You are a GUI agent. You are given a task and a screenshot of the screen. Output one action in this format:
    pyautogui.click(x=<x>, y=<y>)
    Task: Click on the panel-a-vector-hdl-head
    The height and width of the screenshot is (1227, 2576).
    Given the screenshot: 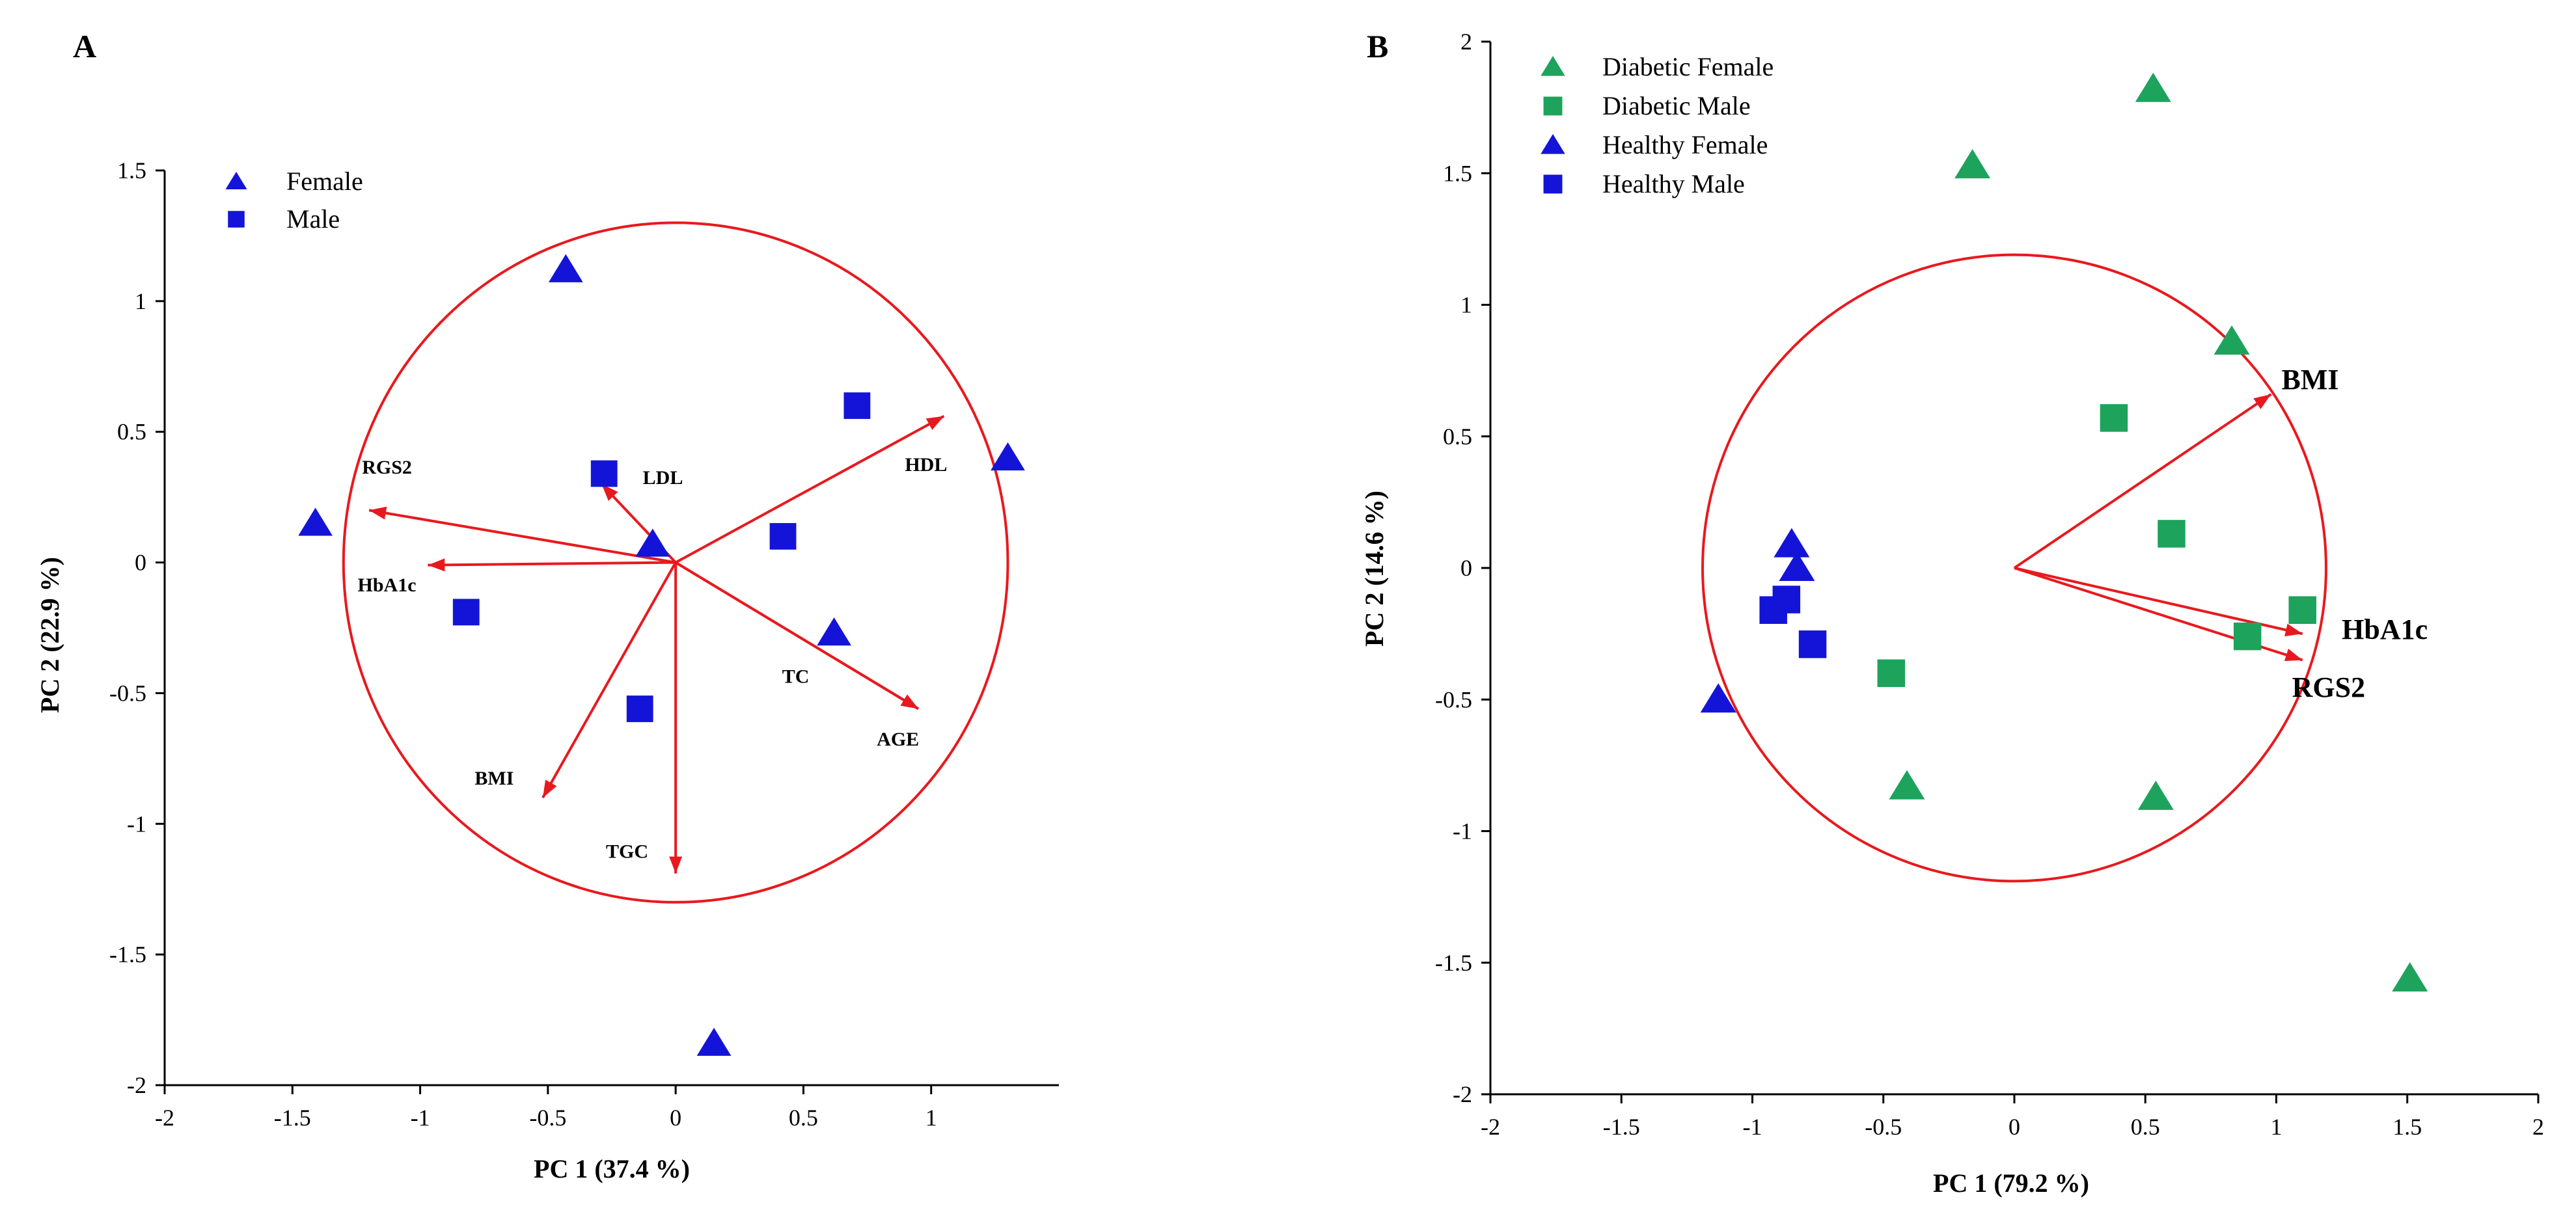 What is the action you would take?
    pyautogui.click(x=935, y=423)
    